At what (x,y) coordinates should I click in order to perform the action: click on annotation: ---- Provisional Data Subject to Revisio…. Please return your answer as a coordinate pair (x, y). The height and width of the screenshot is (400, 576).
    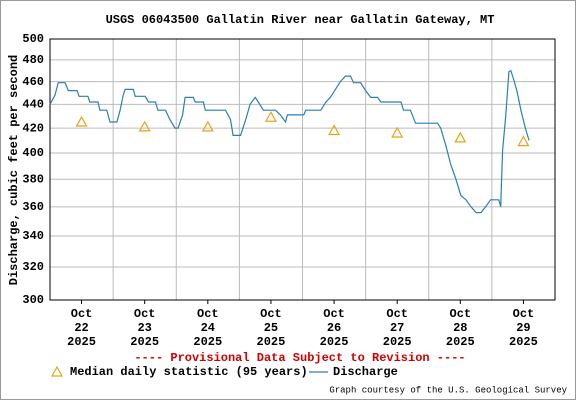
    Looking at the image, I should click on (299, 358).